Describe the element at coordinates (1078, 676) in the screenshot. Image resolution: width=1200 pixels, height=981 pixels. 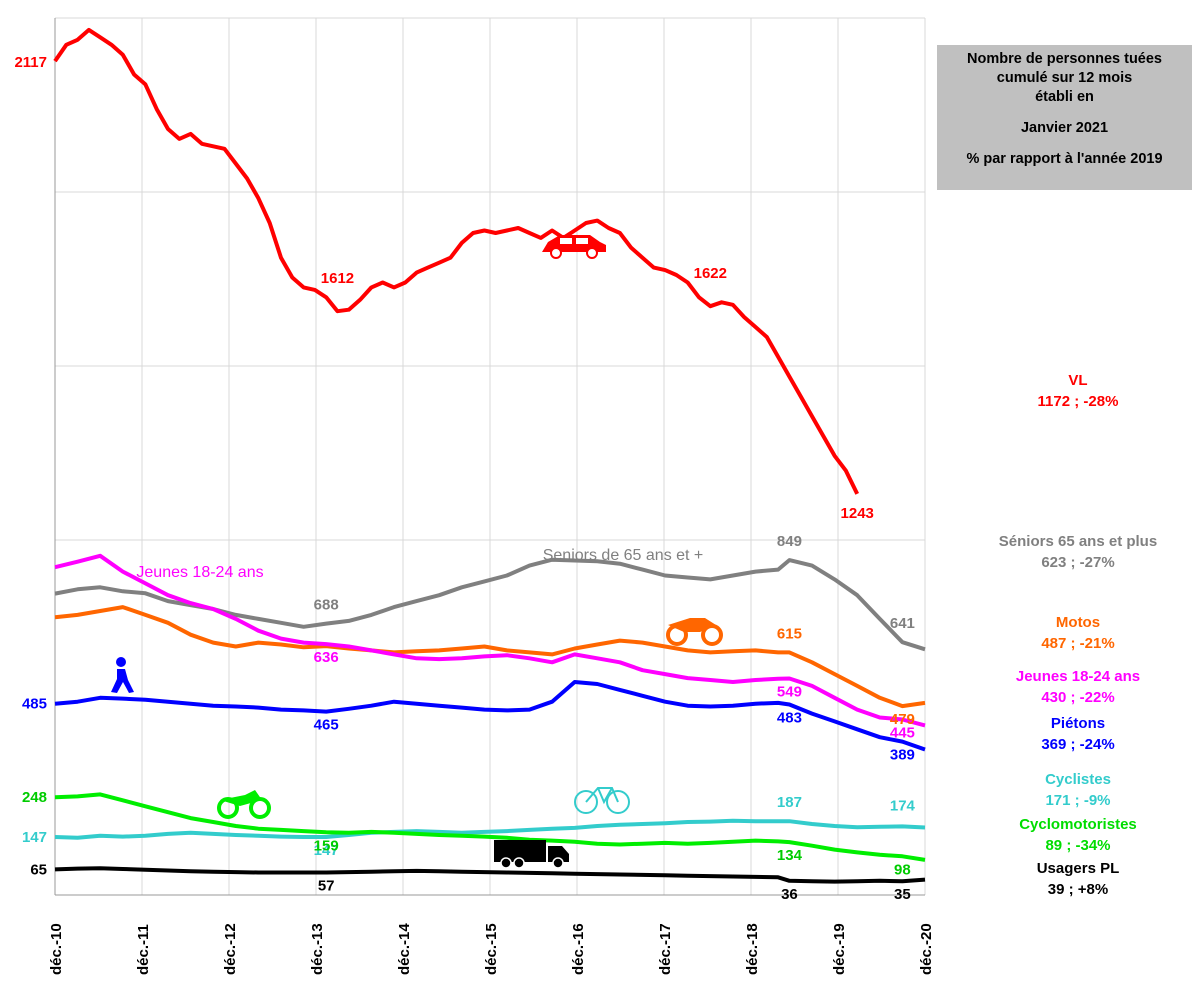
I see `legend-jeunes-name: Jeunes 18-24 ans` at that location.